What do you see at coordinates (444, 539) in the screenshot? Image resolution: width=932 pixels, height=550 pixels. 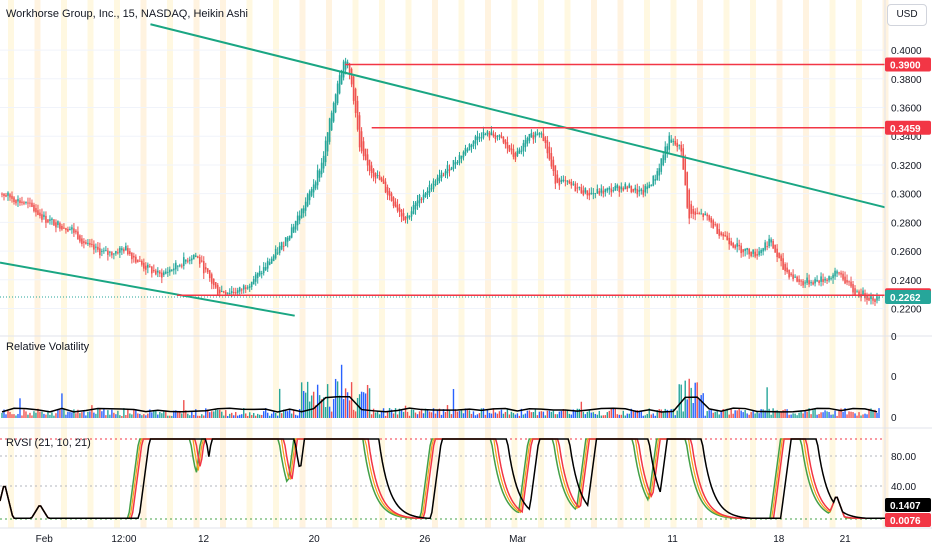 I see `time-axis: Feb 12:00 12 20 26 Mar 11 18 21` at bounding box center [444, 539].